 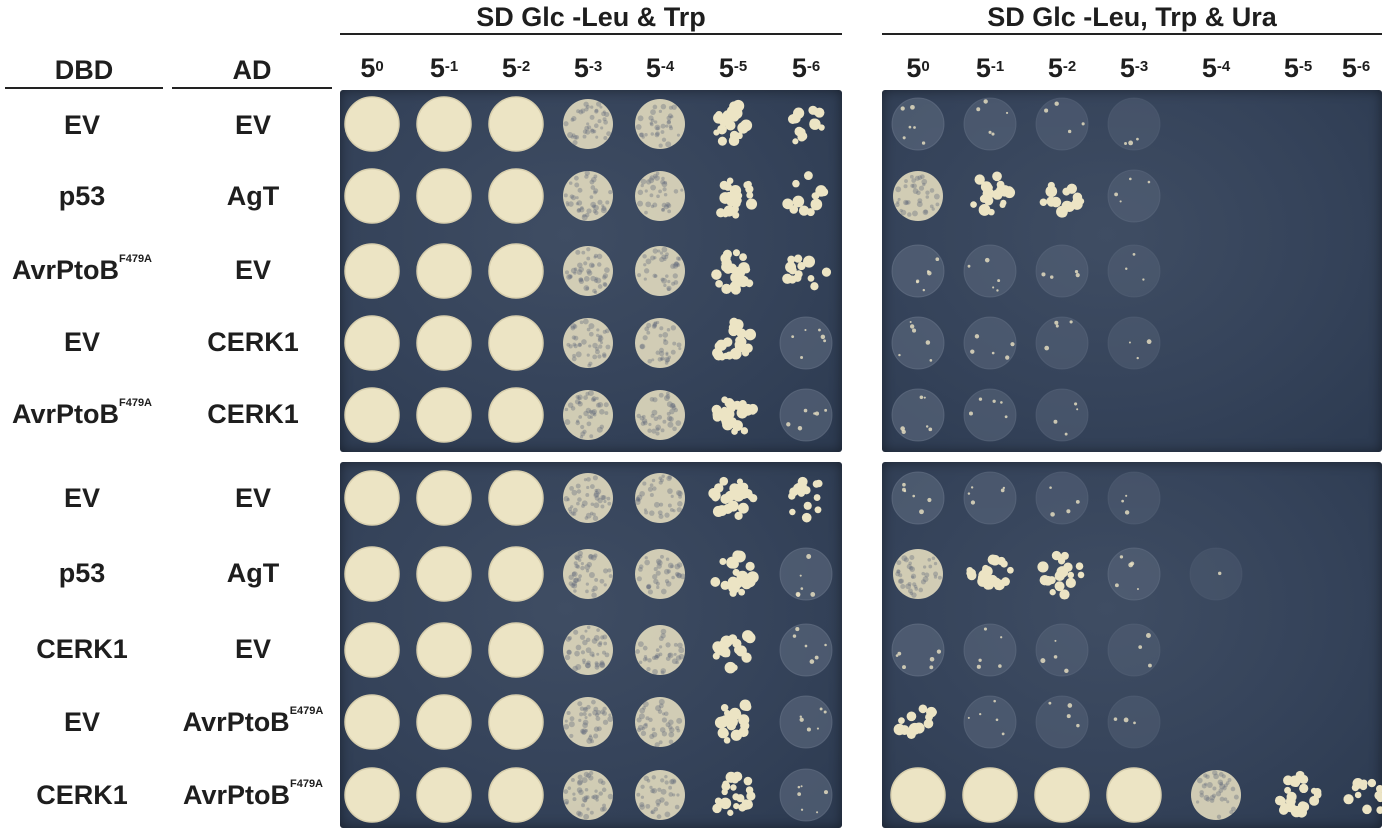 What do you see at coordinates (807, 272) in the screenshot?
I see `control-spot-r2-c6` at bounding box center [807, 272].